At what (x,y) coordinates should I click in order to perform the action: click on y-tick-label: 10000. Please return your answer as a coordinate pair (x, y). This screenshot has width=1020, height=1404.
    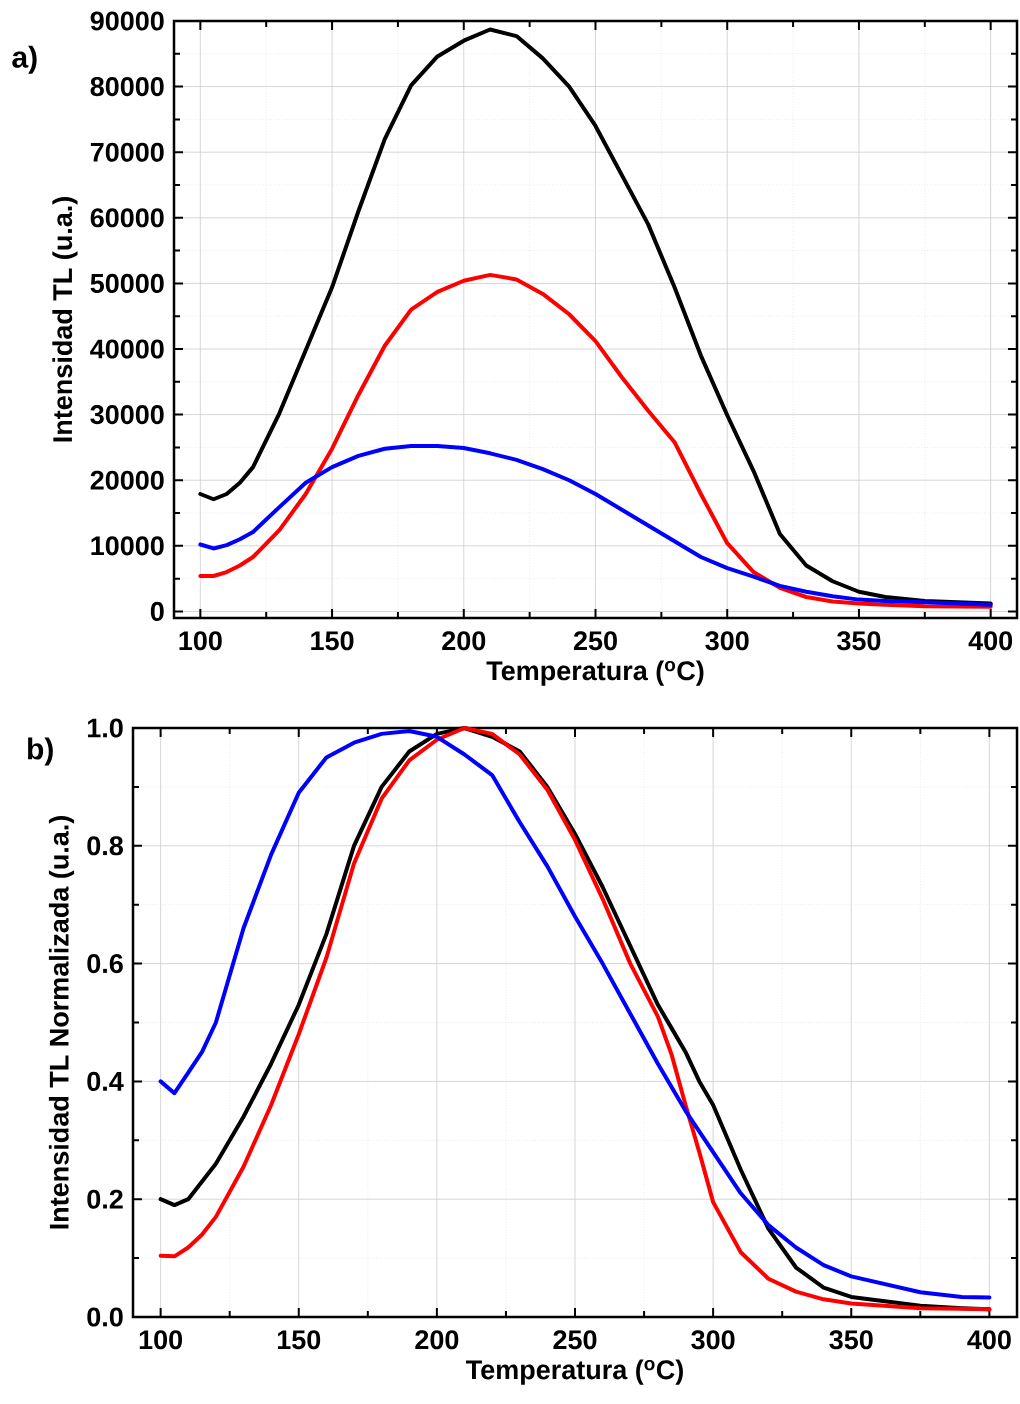
    Looking at the image, I should click on (127, 546).